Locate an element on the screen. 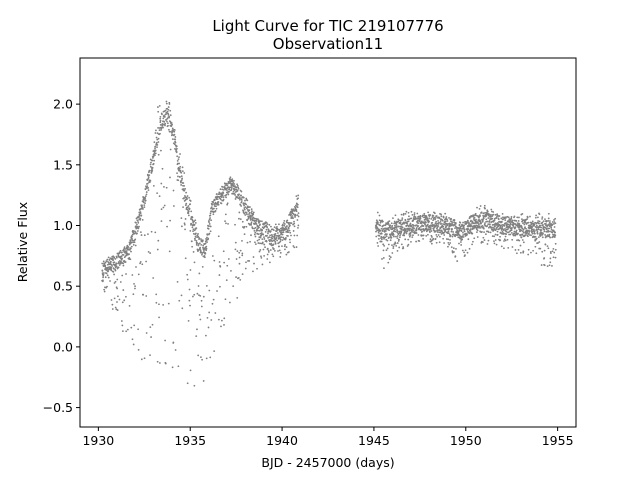 The height and width of the screenshot is (480, 640). y-tick-label: 0.0 is located at coordinates (63, 346).